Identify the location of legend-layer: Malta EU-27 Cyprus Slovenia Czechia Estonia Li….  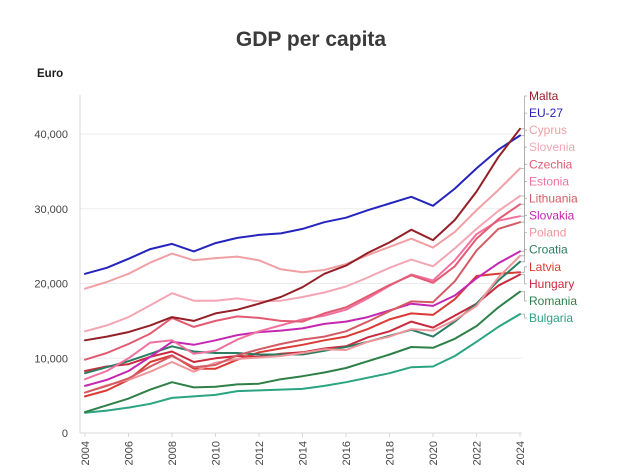
(549, 207).